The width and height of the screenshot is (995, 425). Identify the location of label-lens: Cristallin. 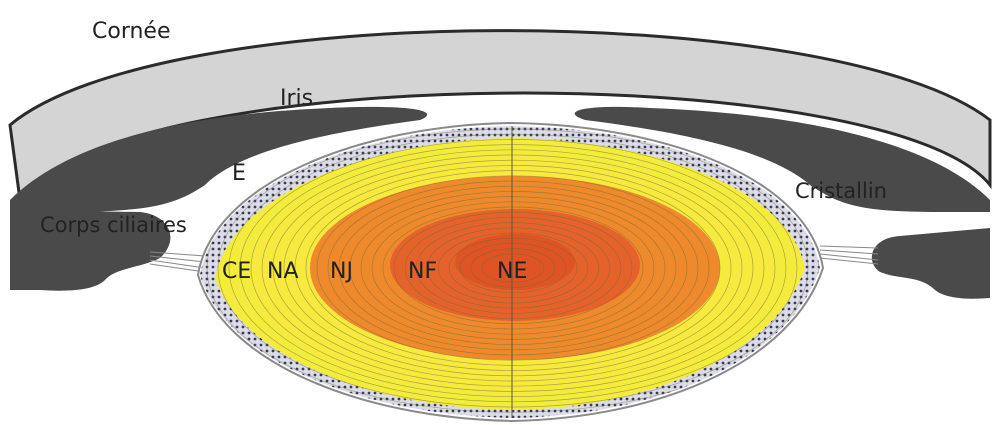
(841, 191).